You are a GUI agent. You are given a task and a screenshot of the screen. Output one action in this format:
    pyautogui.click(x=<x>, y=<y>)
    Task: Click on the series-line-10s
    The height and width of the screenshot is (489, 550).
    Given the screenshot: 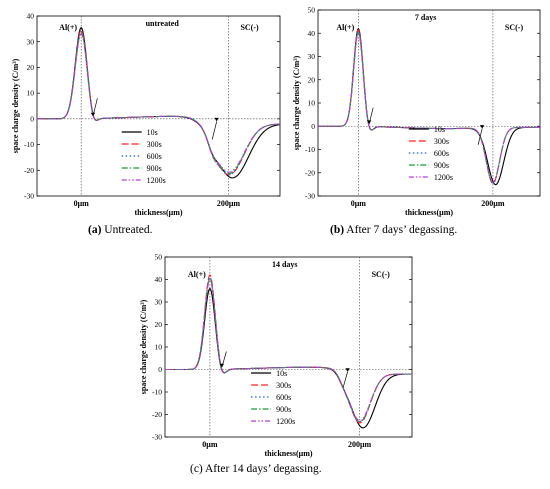 What is the action you would take?
    pyautogui.click(x=429, y=106)
    